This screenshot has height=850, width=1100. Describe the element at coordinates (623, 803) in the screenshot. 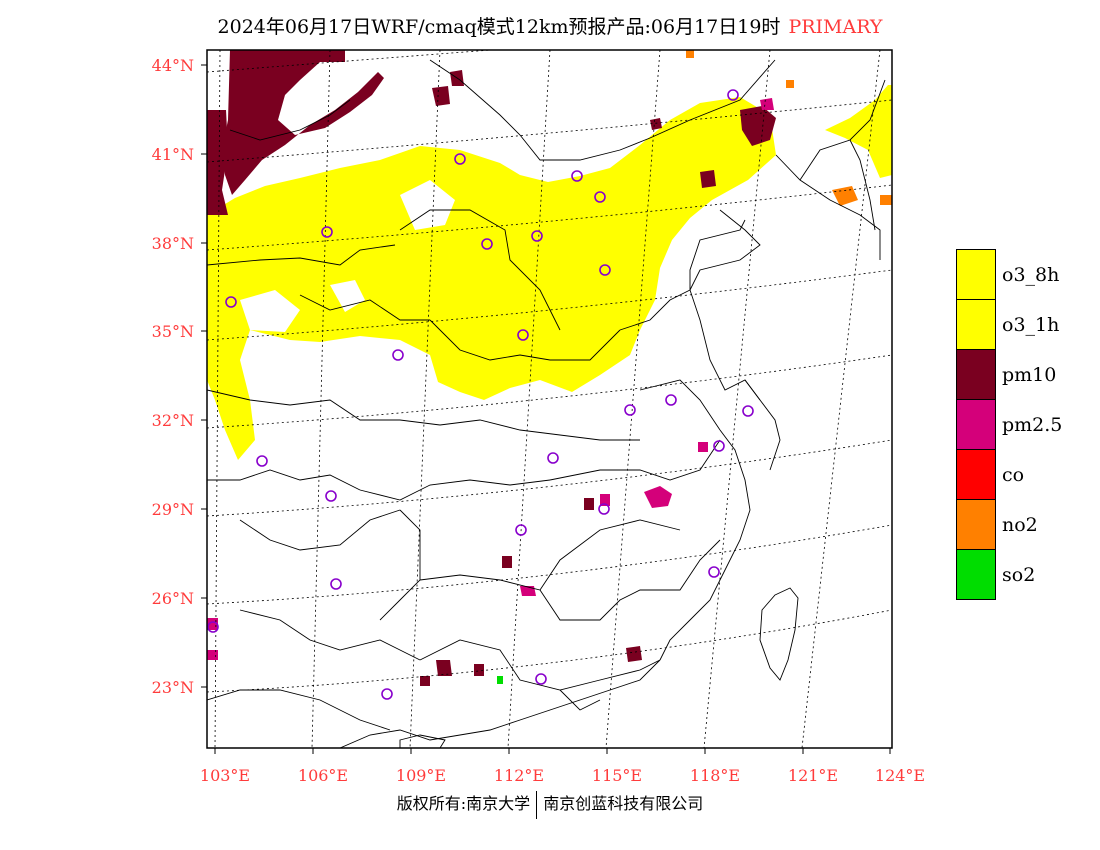

I see `footer-right: 南京创蓝科技有限公司` at that location.